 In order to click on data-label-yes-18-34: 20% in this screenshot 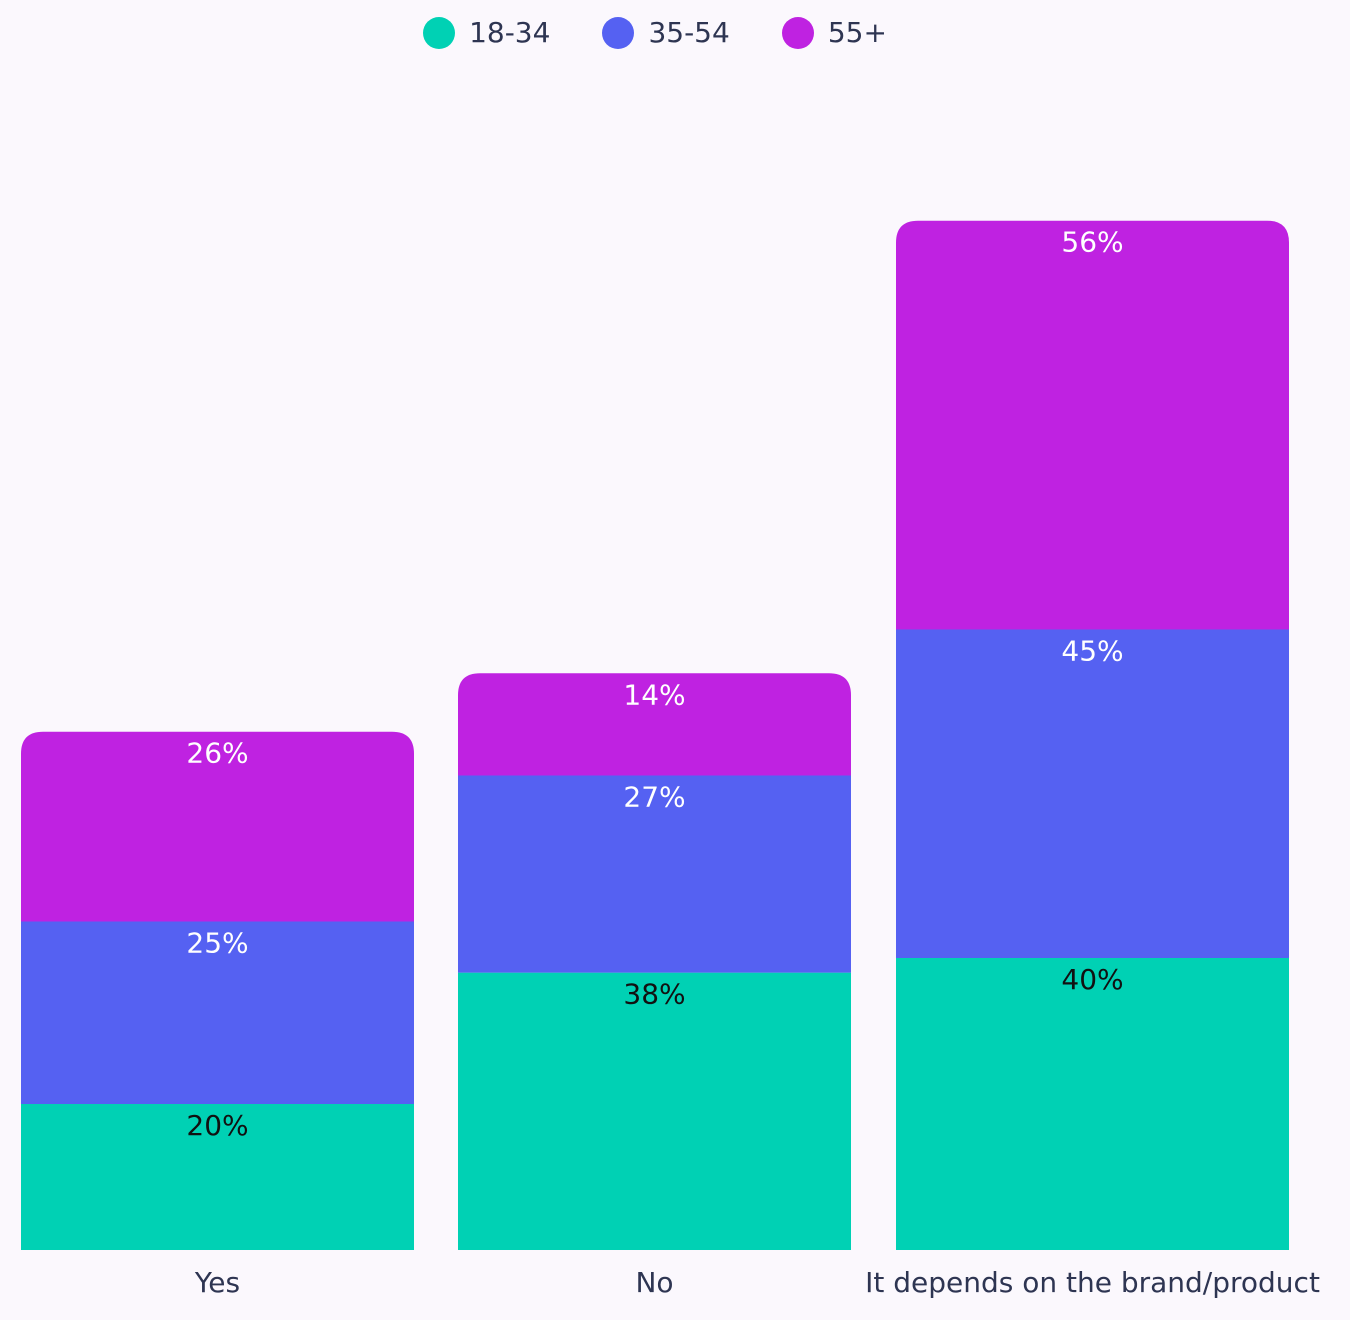, I will do `click(217, 1125)`.